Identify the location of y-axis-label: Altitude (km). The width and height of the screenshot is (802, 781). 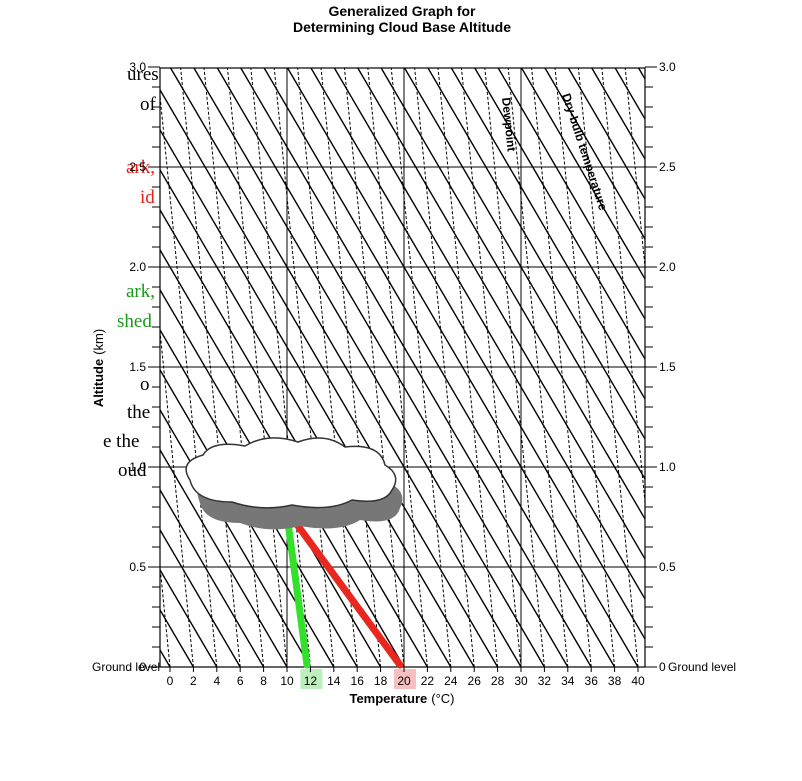
(98, 368).